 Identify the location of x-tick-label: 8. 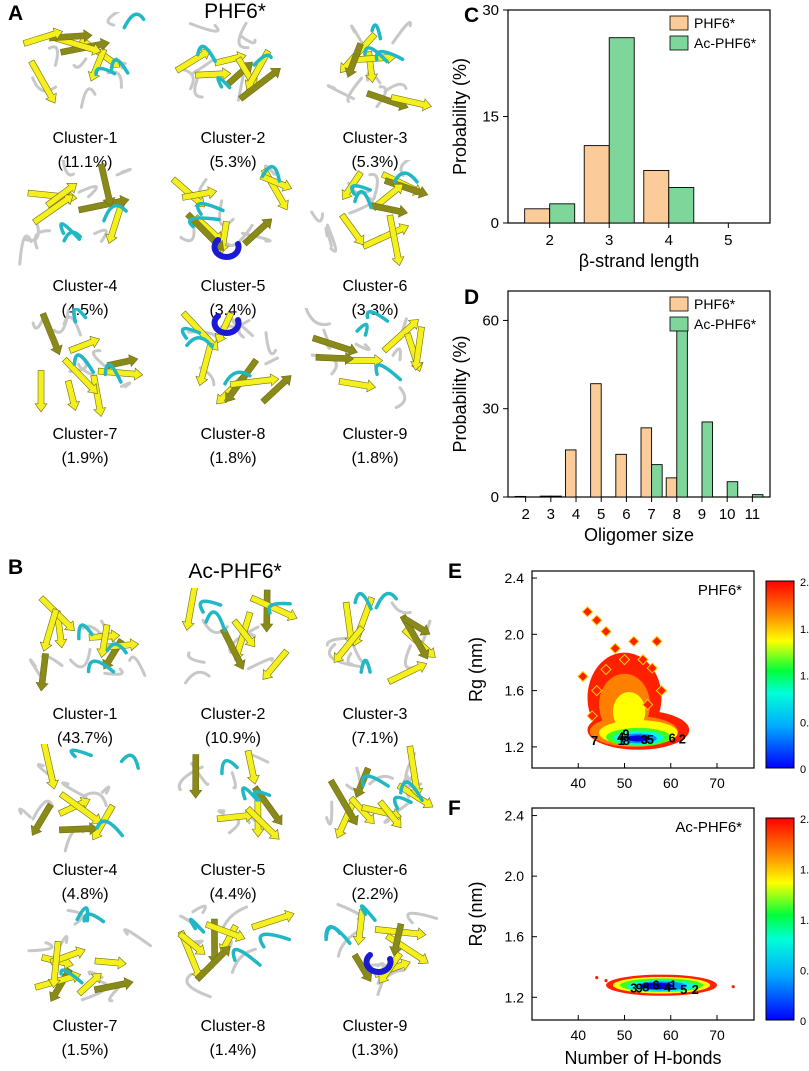
(677, 514).